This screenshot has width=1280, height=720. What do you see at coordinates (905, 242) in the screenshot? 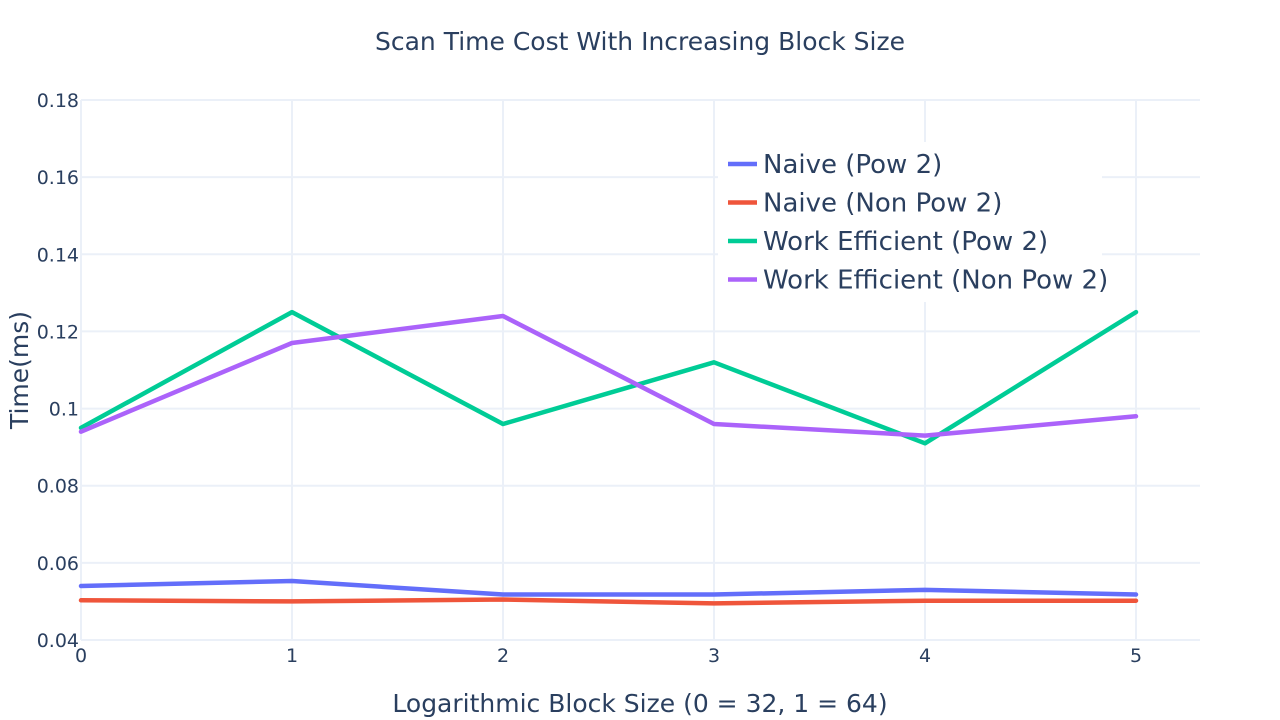
I see `legend-label: Work Efficient (Pow 2)` at bounding box center [905, 242].